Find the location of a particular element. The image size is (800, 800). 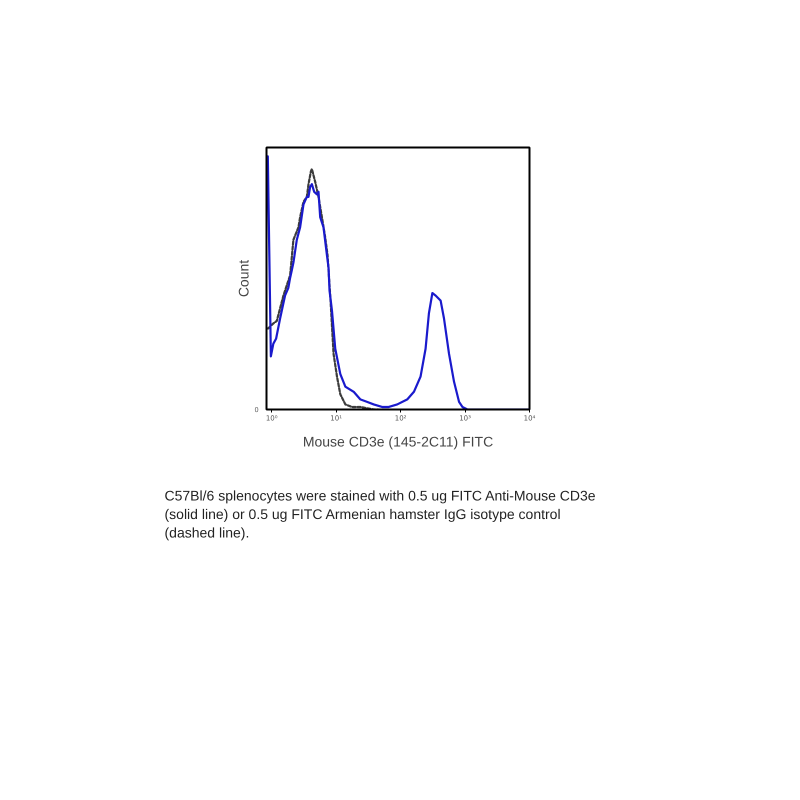

y-axis-title: Count is located at coordinates (244, 279).